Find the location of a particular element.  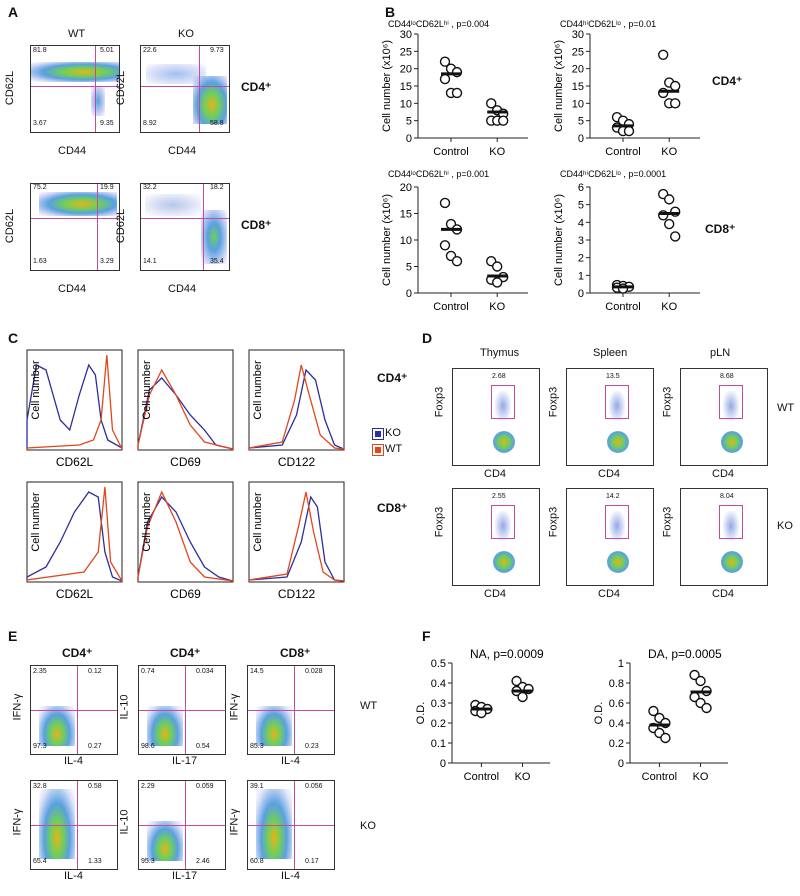

a-facs-cd8-ko is located at coordinates (185, 227).